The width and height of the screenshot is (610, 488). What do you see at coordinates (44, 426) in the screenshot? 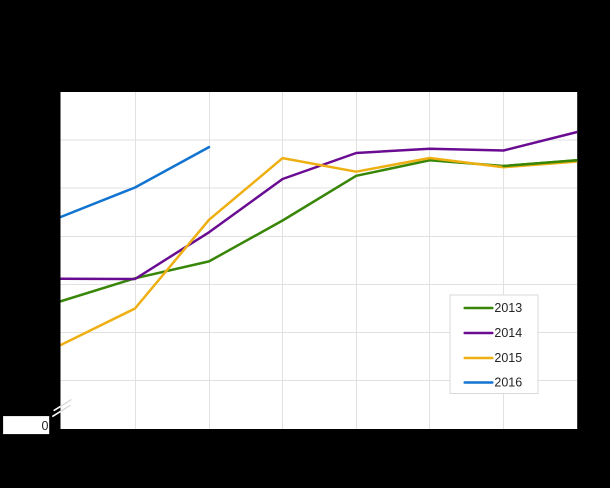
I see `svg-text: 0` at bounding box center [44, 426].